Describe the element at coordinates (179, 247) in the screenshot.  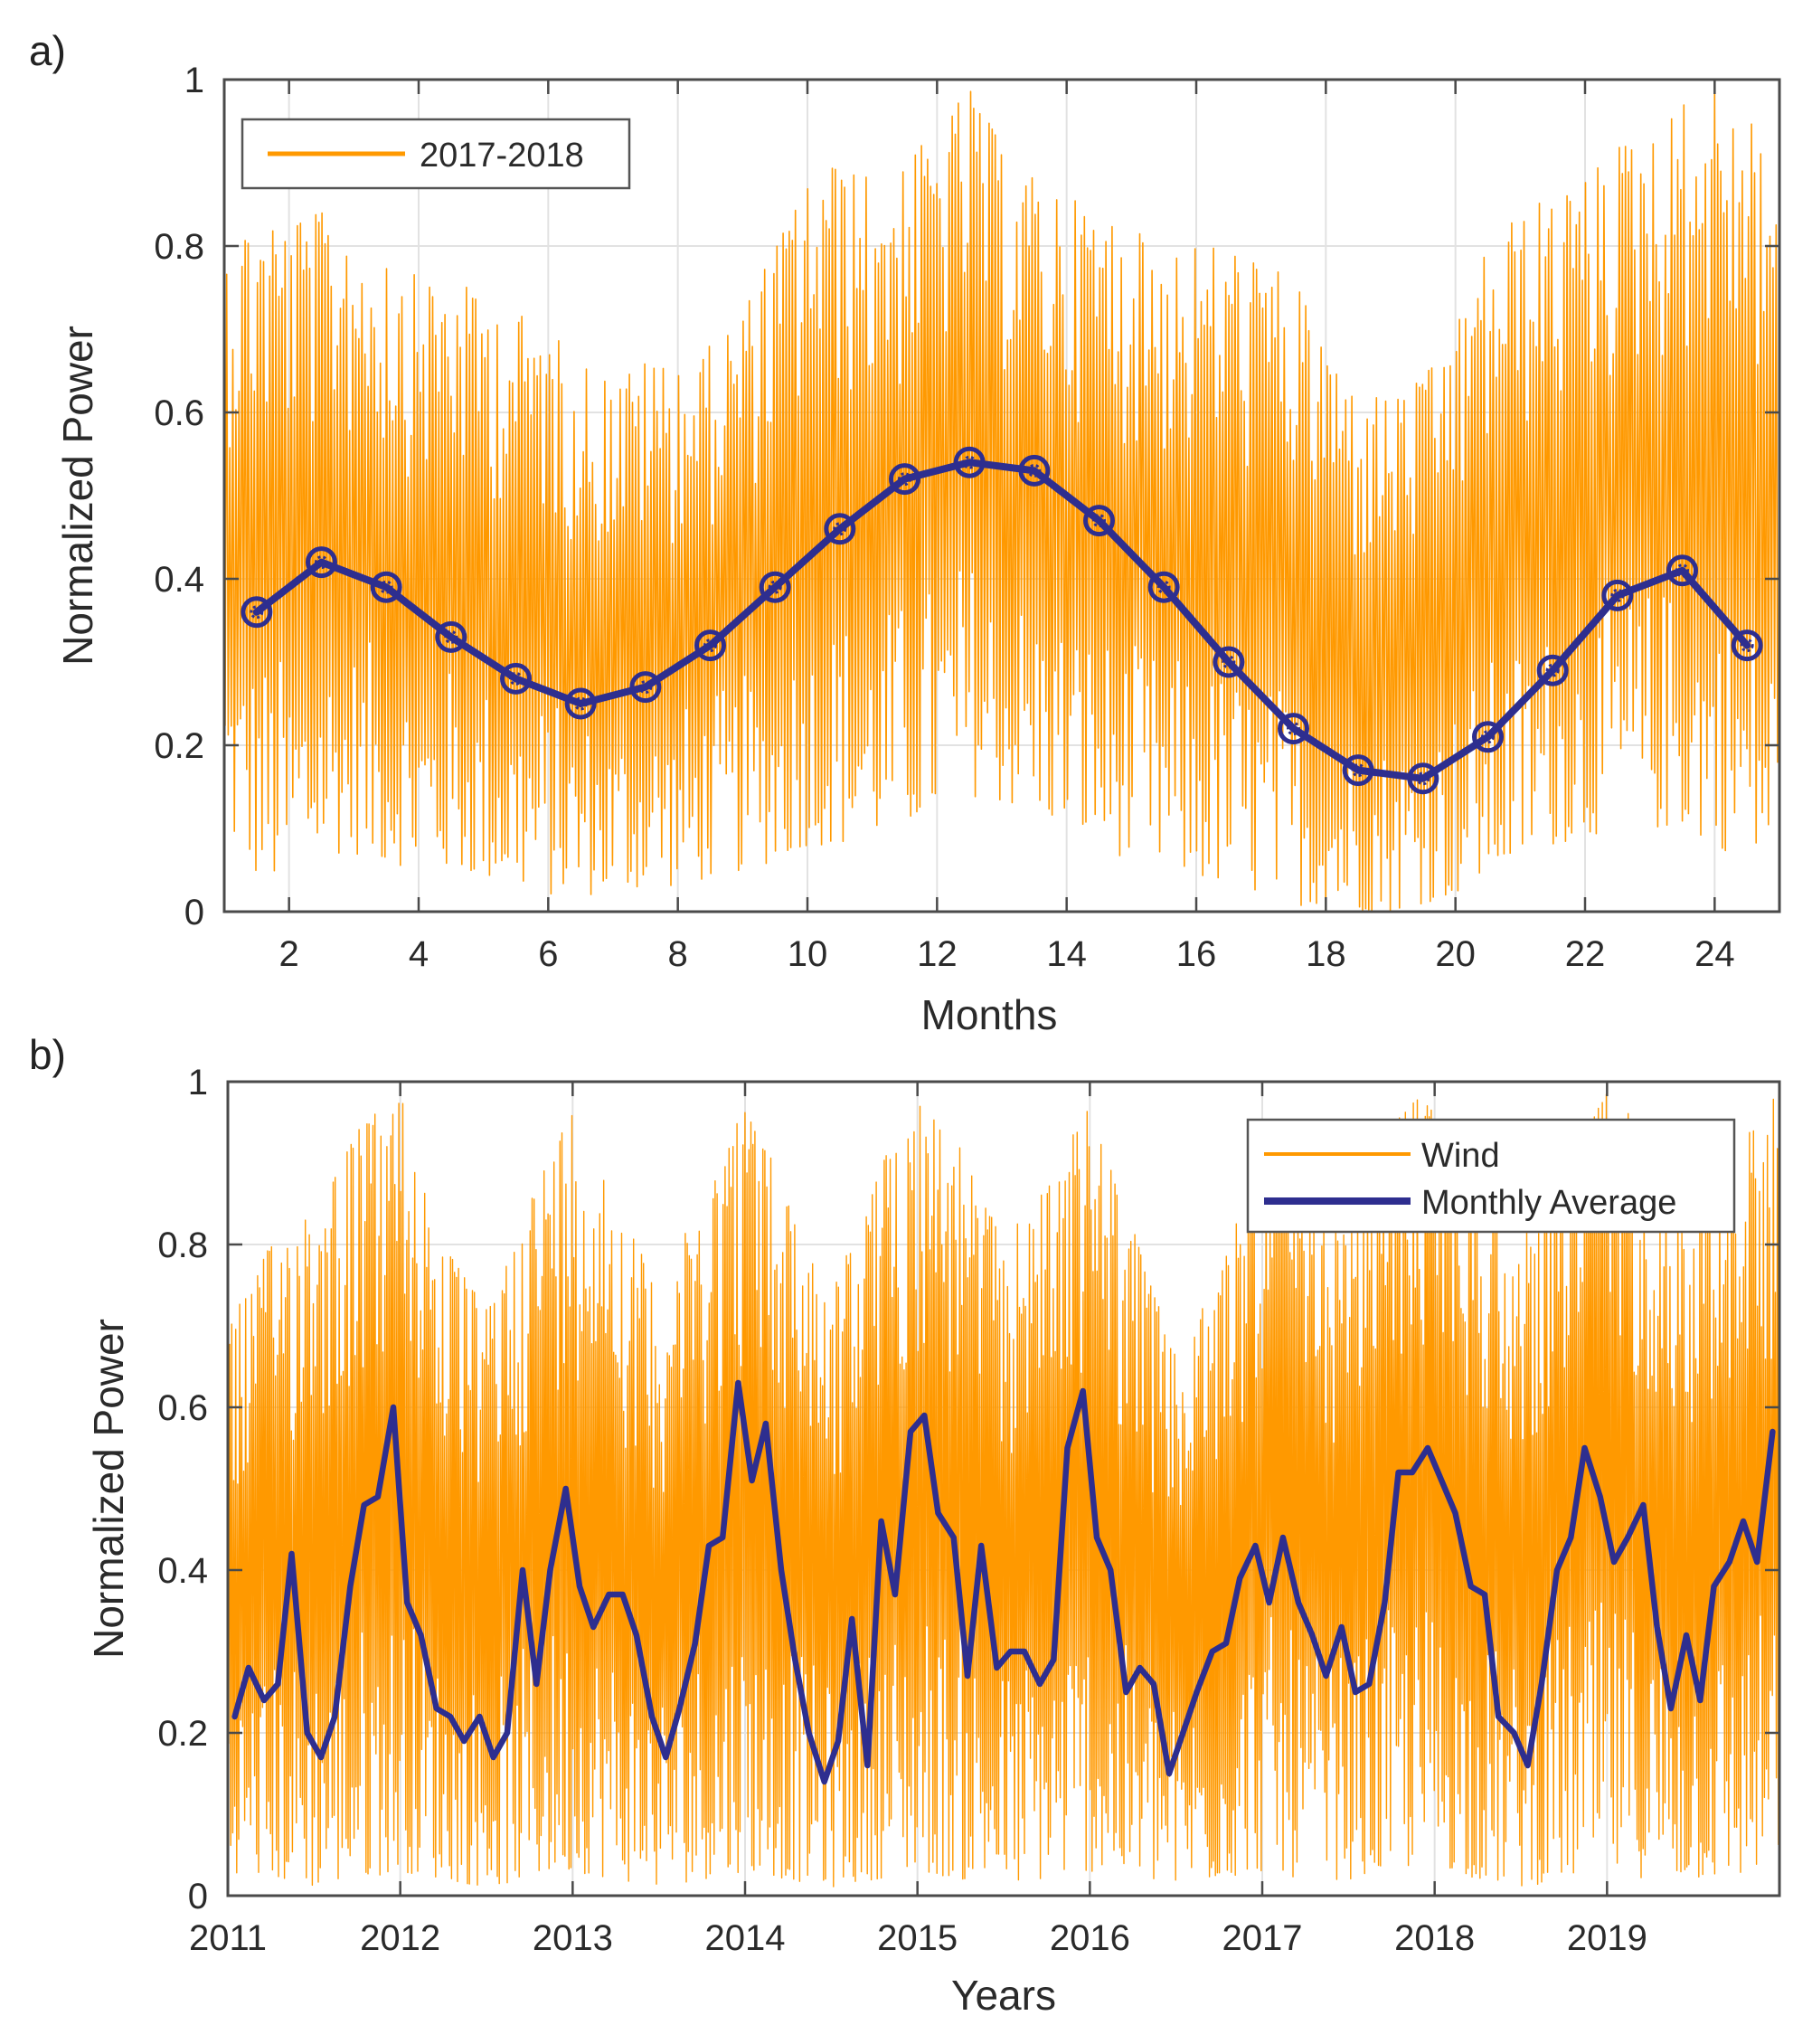
I see `a-ytick-label-4: 0.8` at that location.